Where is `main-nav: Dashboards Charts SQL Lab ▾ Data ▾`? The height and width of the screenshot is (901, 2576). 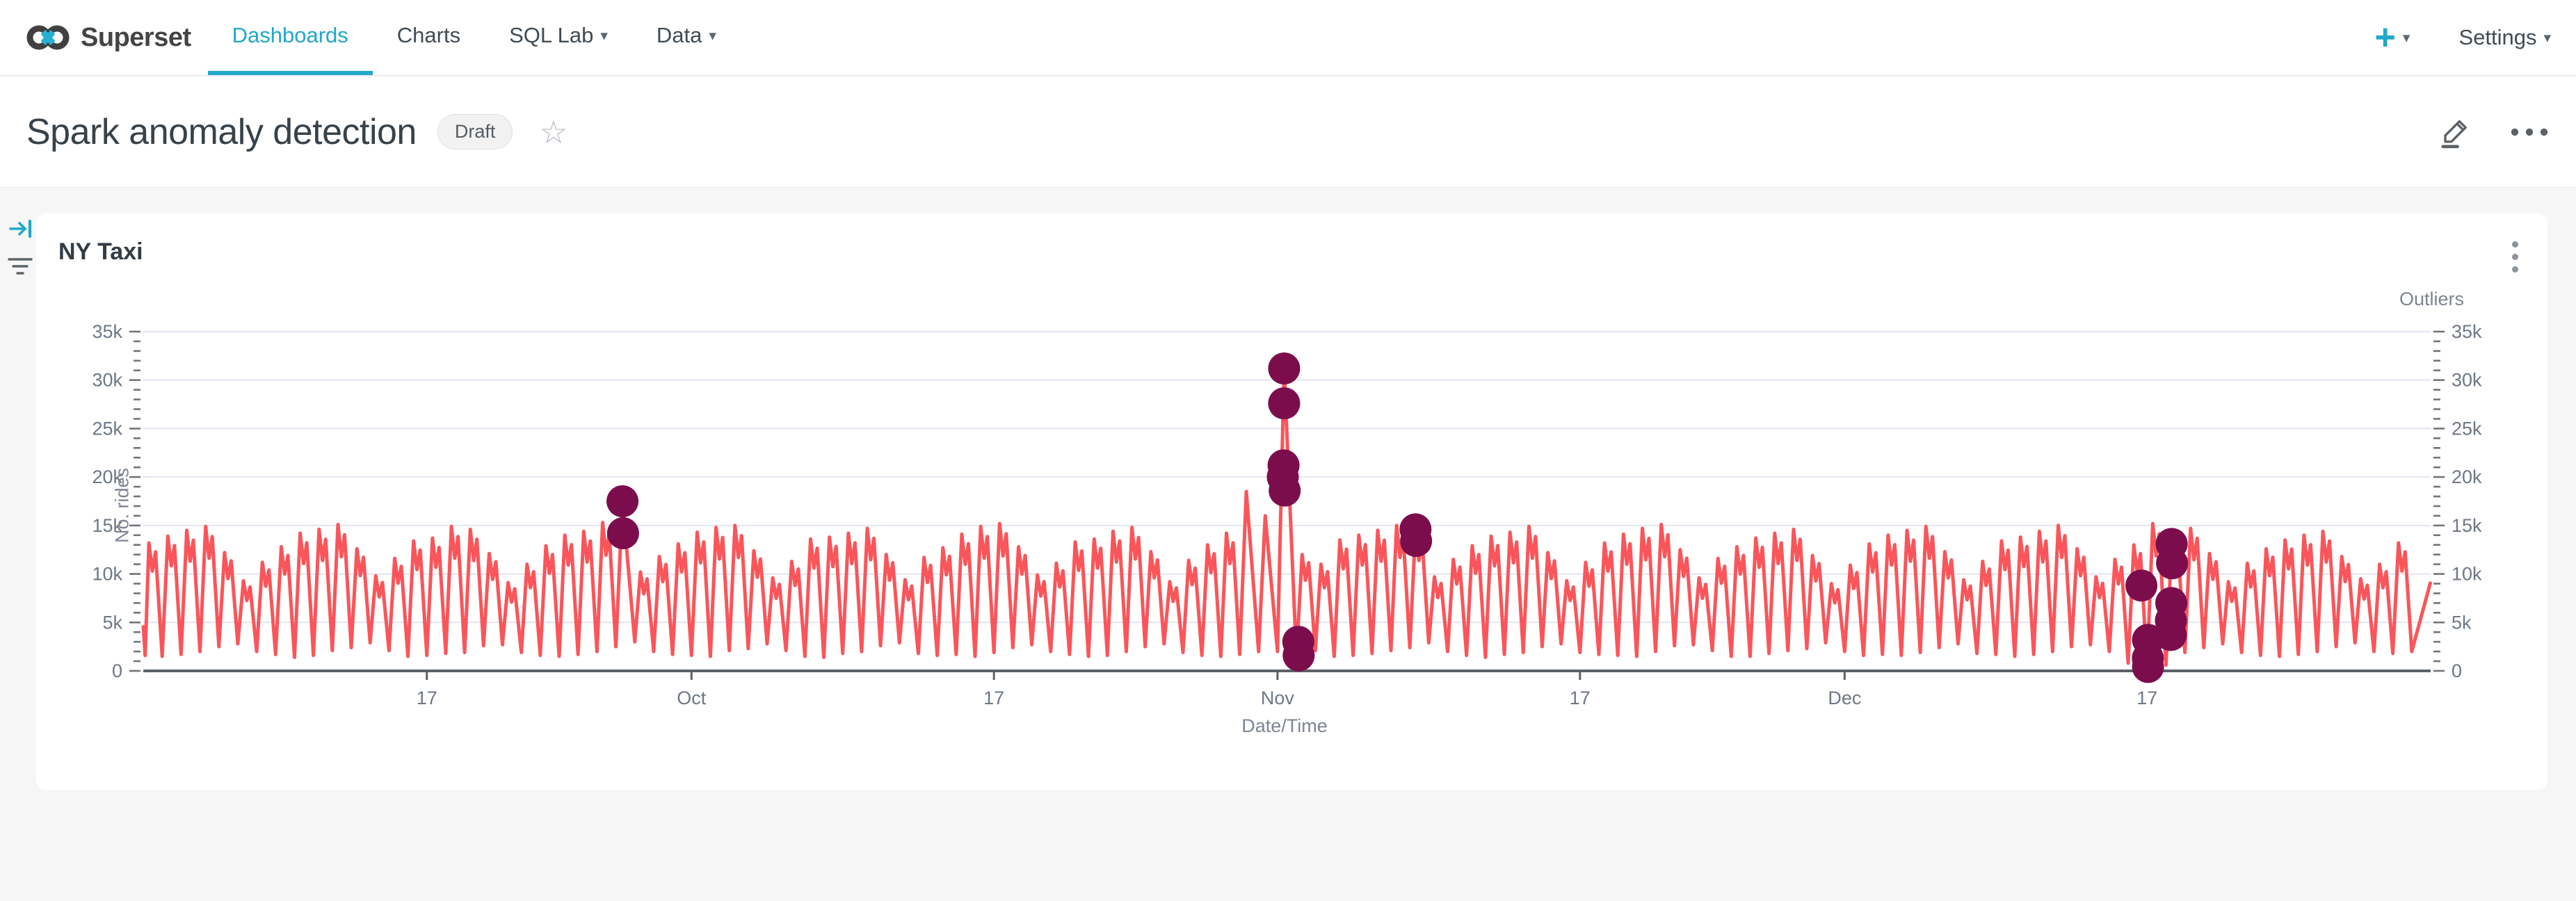
main-nav: Dashboards Charts SQL Lab ▾ Data ▾ is located at coordinates (474, 37).